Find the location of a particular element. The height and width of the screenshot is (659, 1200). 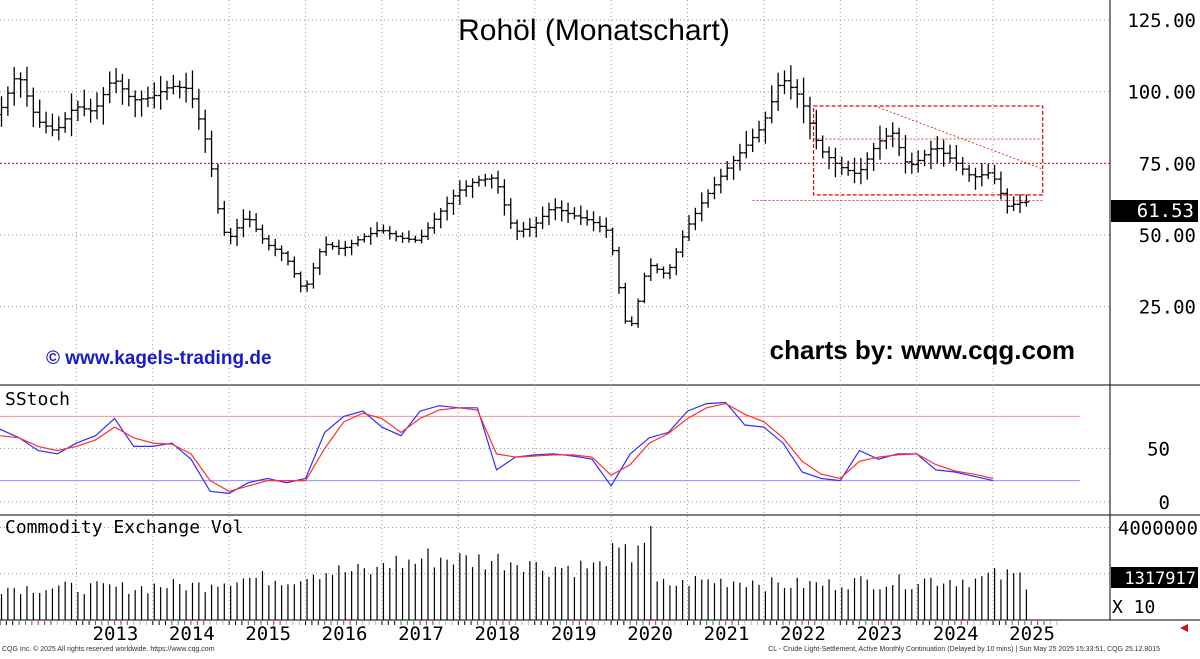

x-tick-label: 2021 is located at coordinates (727, 634).